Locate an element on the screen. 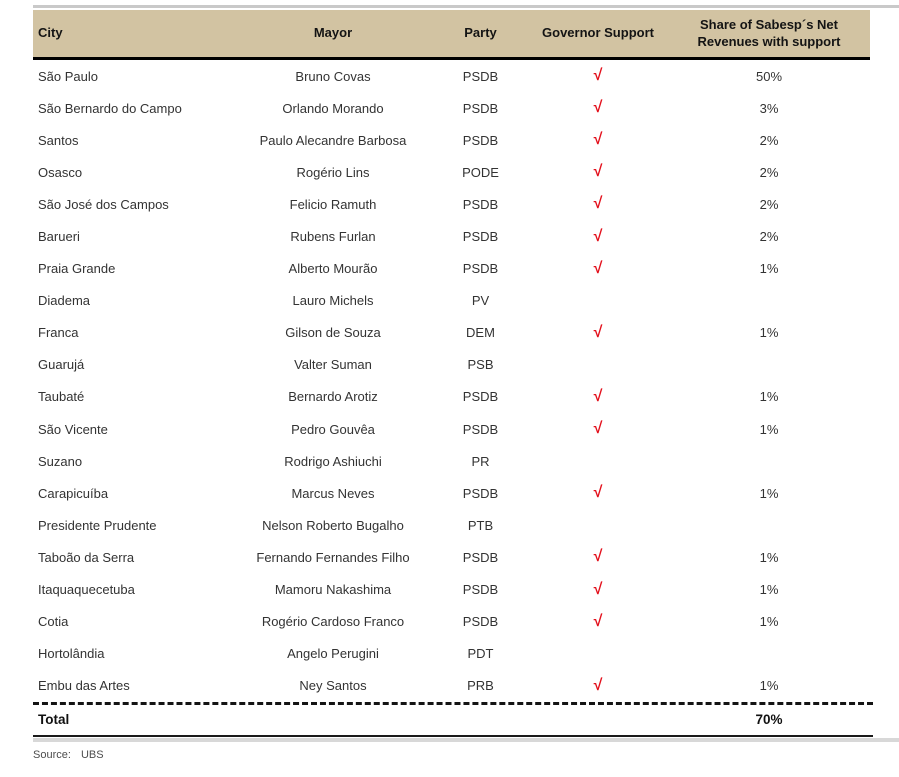  mayor-cell: Rubens Furlan is located at coordinates (333, 237).